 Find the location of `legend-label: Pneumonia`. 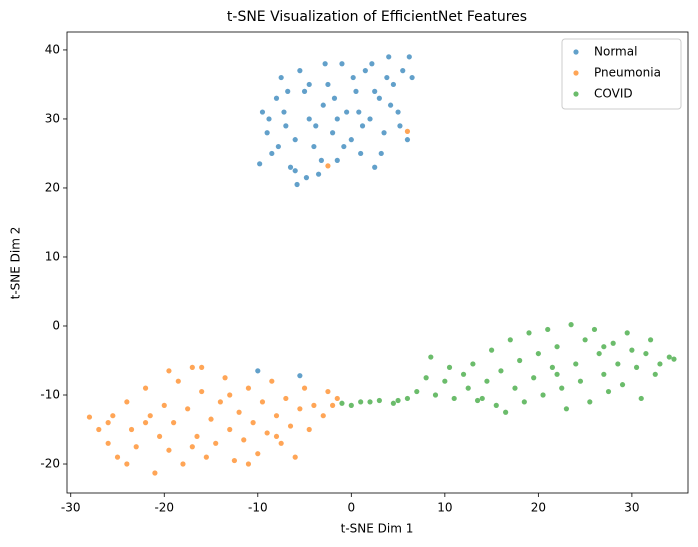

legend-label: Pneumonia is located at coordinates (627, 73).